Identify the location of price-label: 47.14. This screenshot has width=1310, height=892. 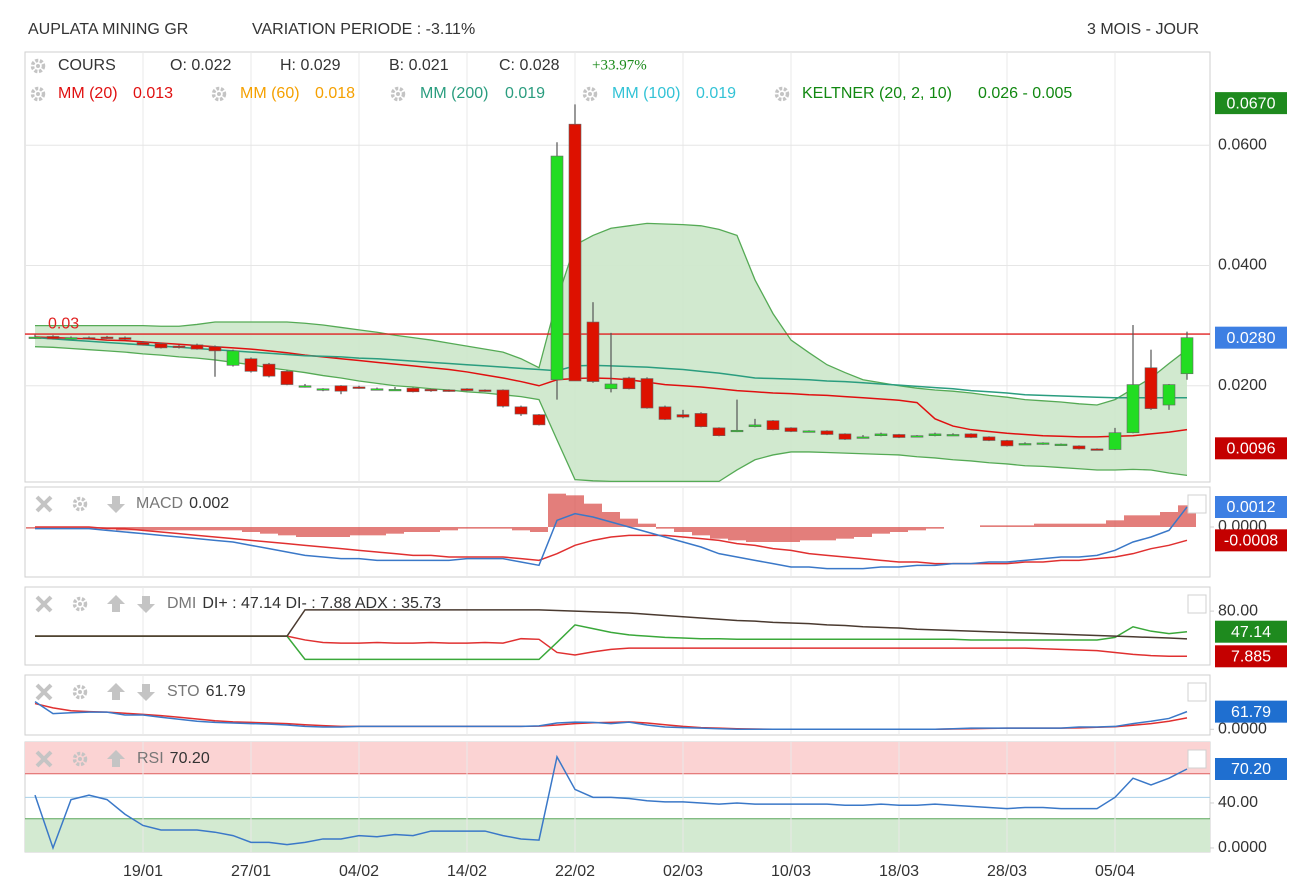
(1251, 632).